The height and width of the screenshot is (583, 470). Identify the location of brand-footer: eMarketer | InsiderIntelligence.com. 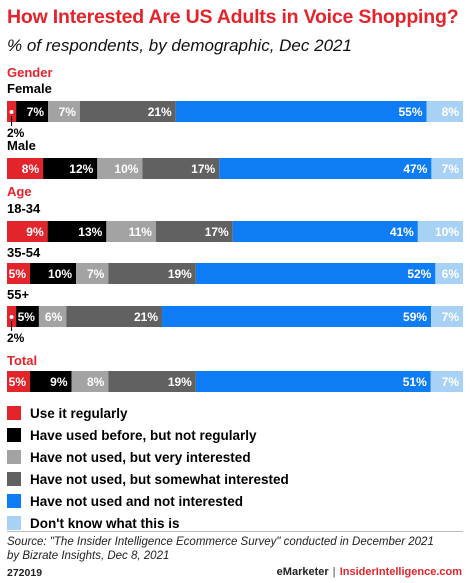
(369, 572).